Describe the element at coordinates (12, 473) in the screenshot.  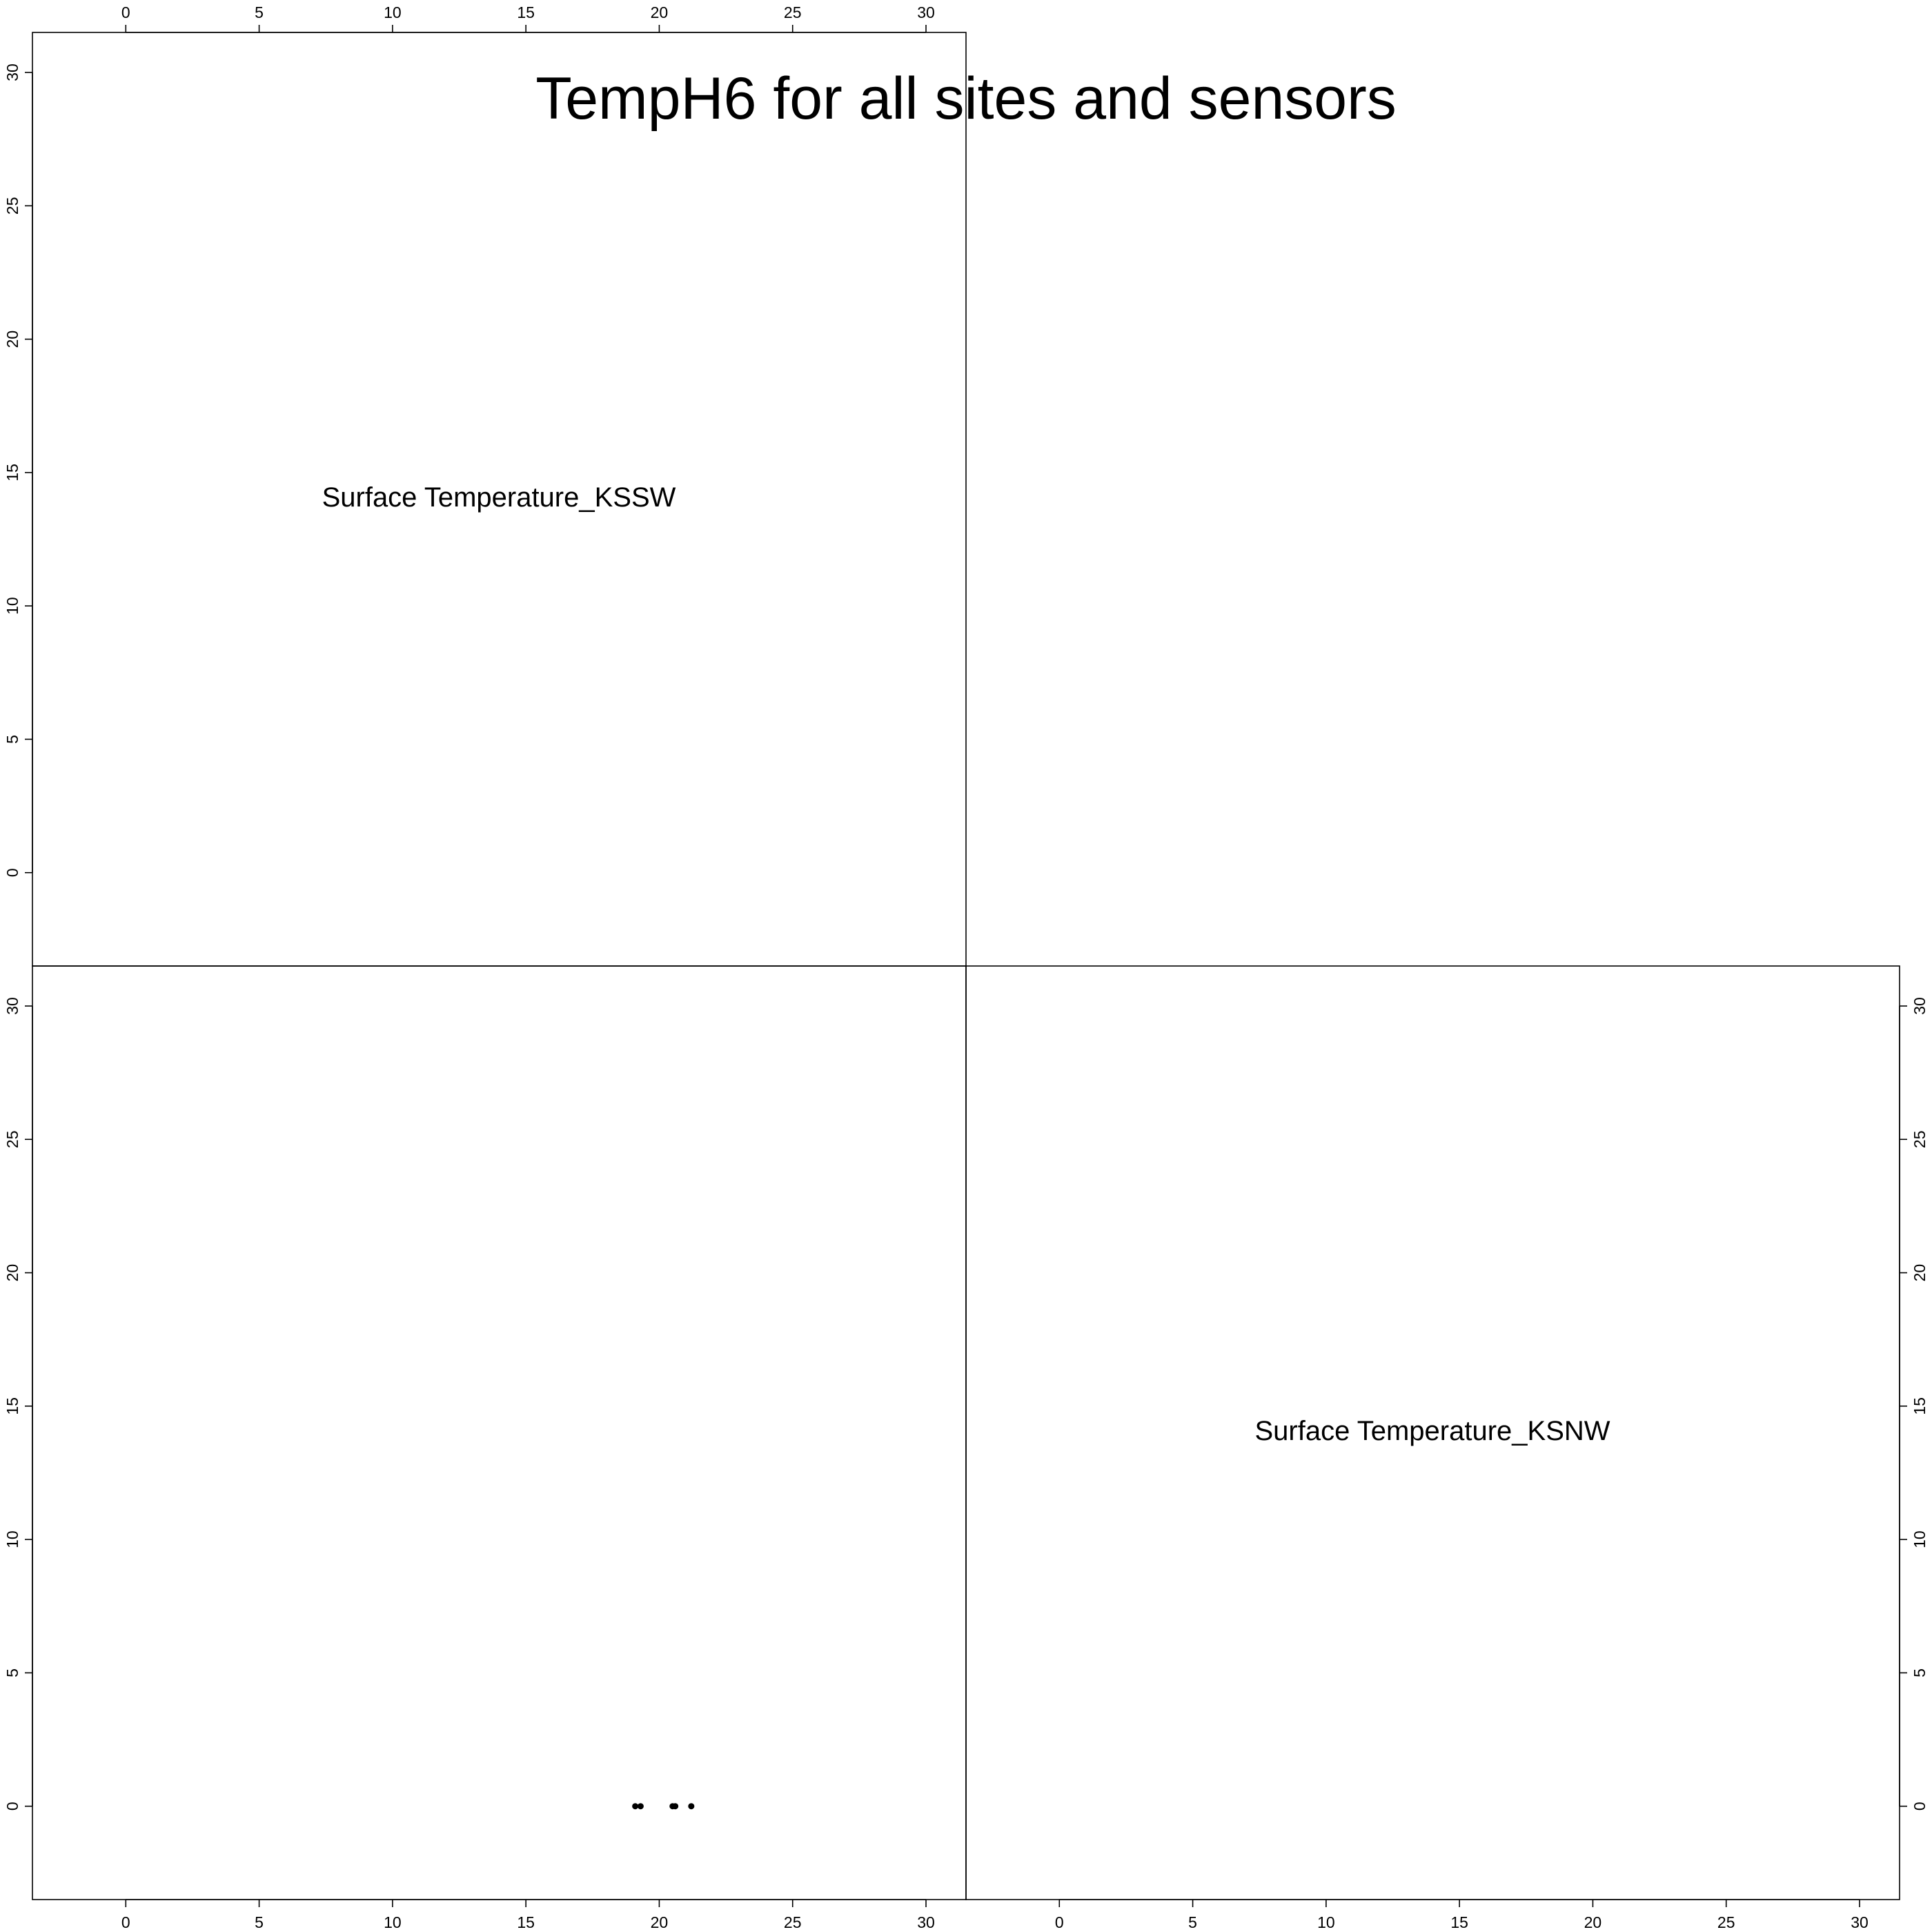
I see `top-left-y-axis-tick-label: 15` at that location.